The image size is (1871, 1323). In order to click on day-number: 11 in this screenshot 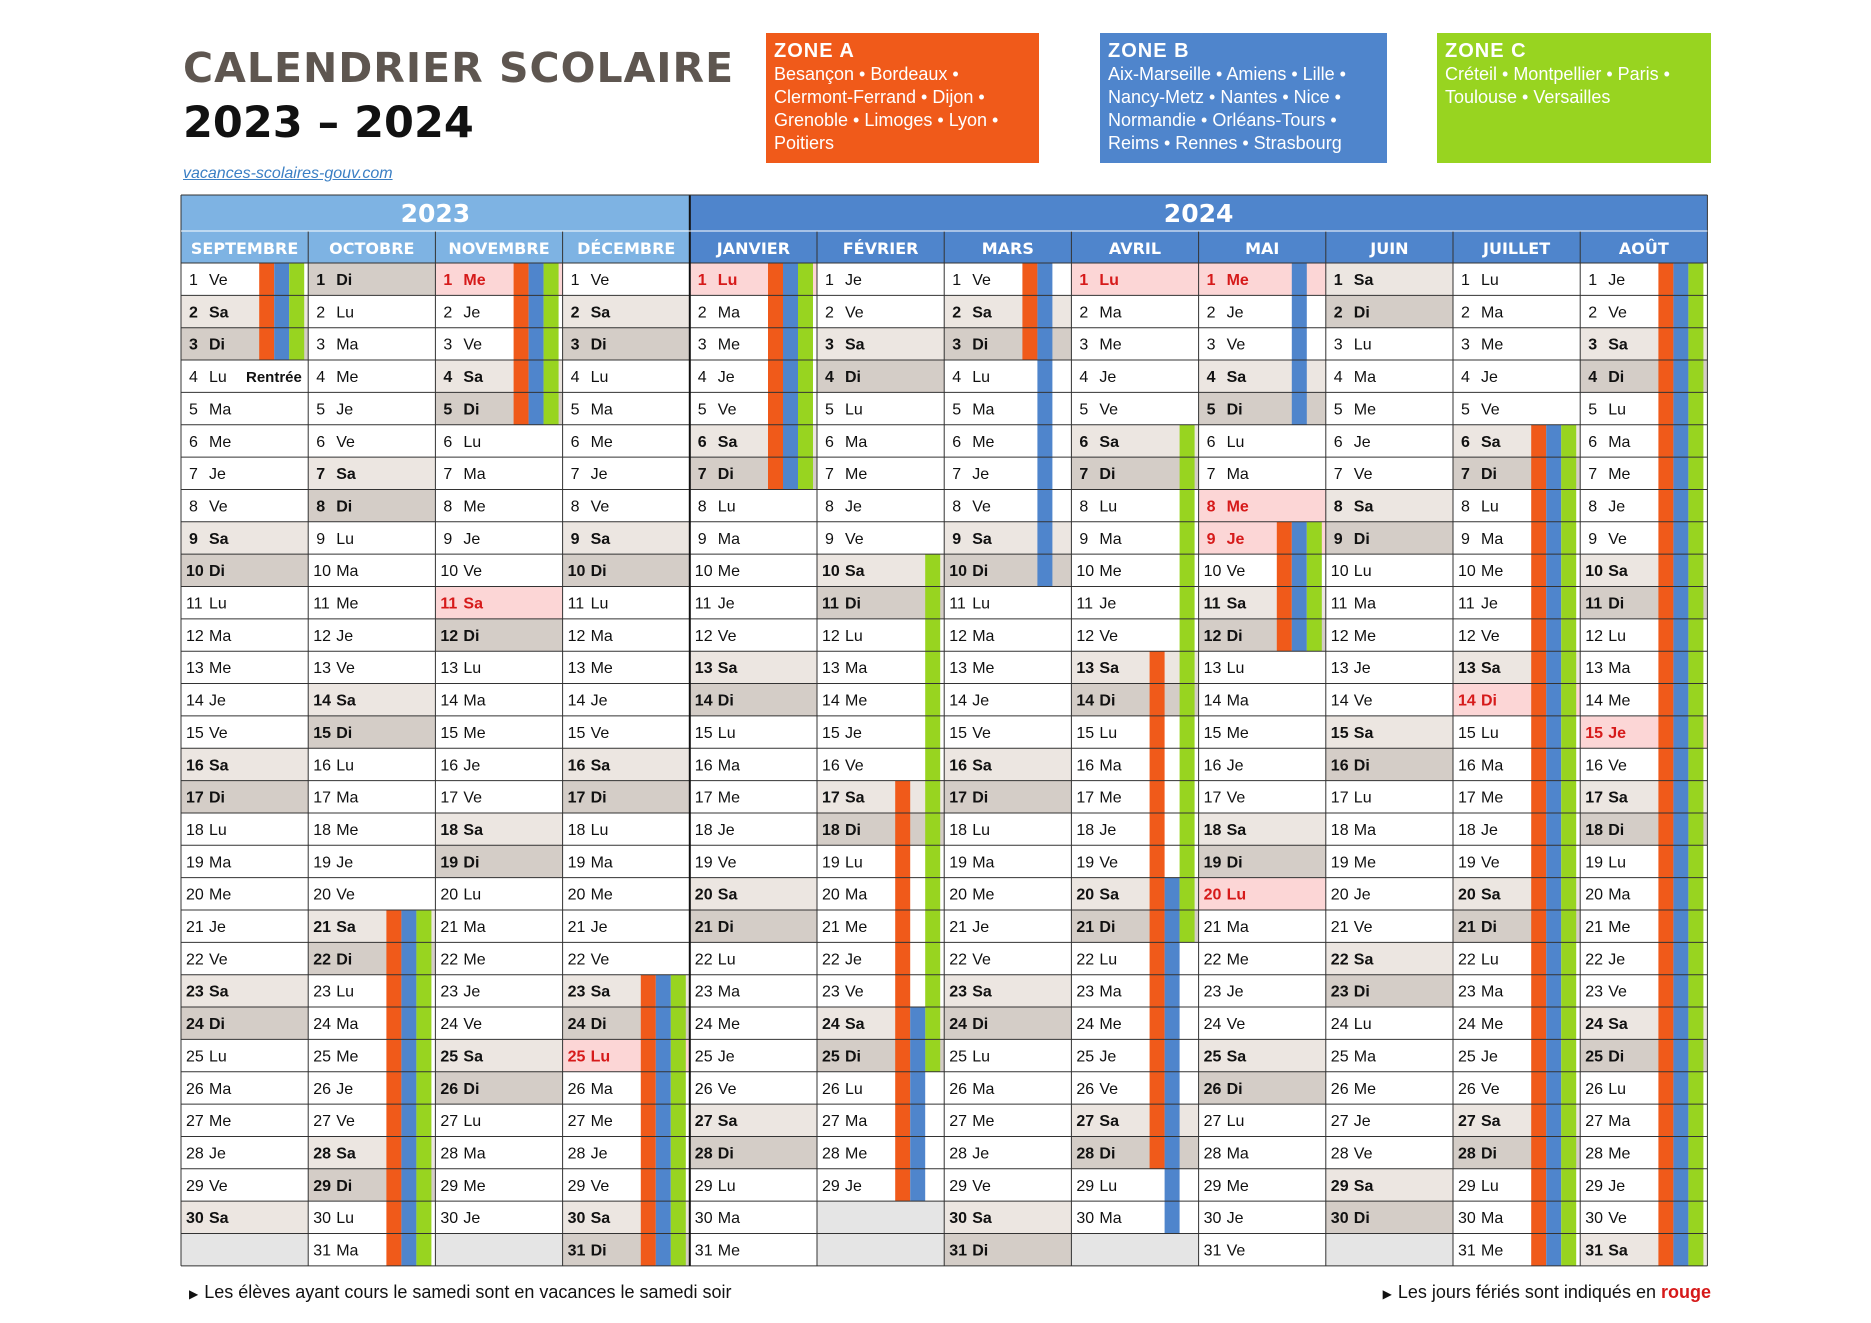, I will do `click(957, 604)`.